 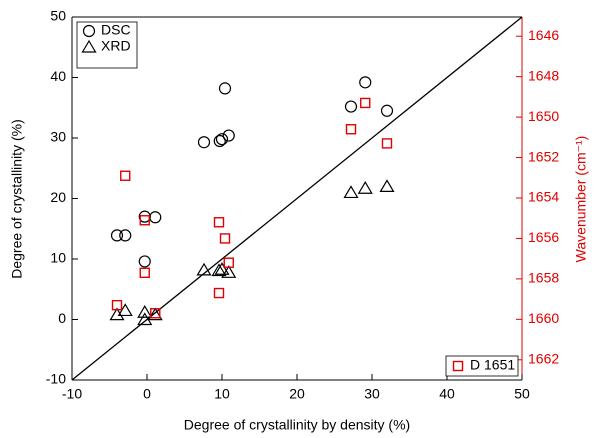 I want to click on x-tick-label: 40, so click(x=447, y=394).